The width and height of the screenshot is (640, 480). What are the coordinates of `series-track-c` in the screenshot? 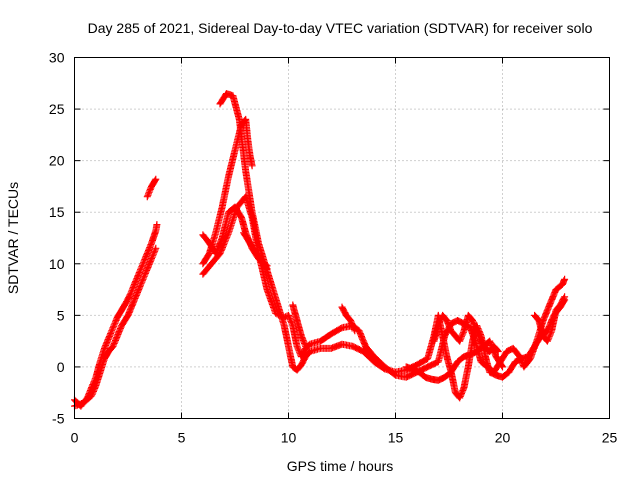 It's located at (151, 188).